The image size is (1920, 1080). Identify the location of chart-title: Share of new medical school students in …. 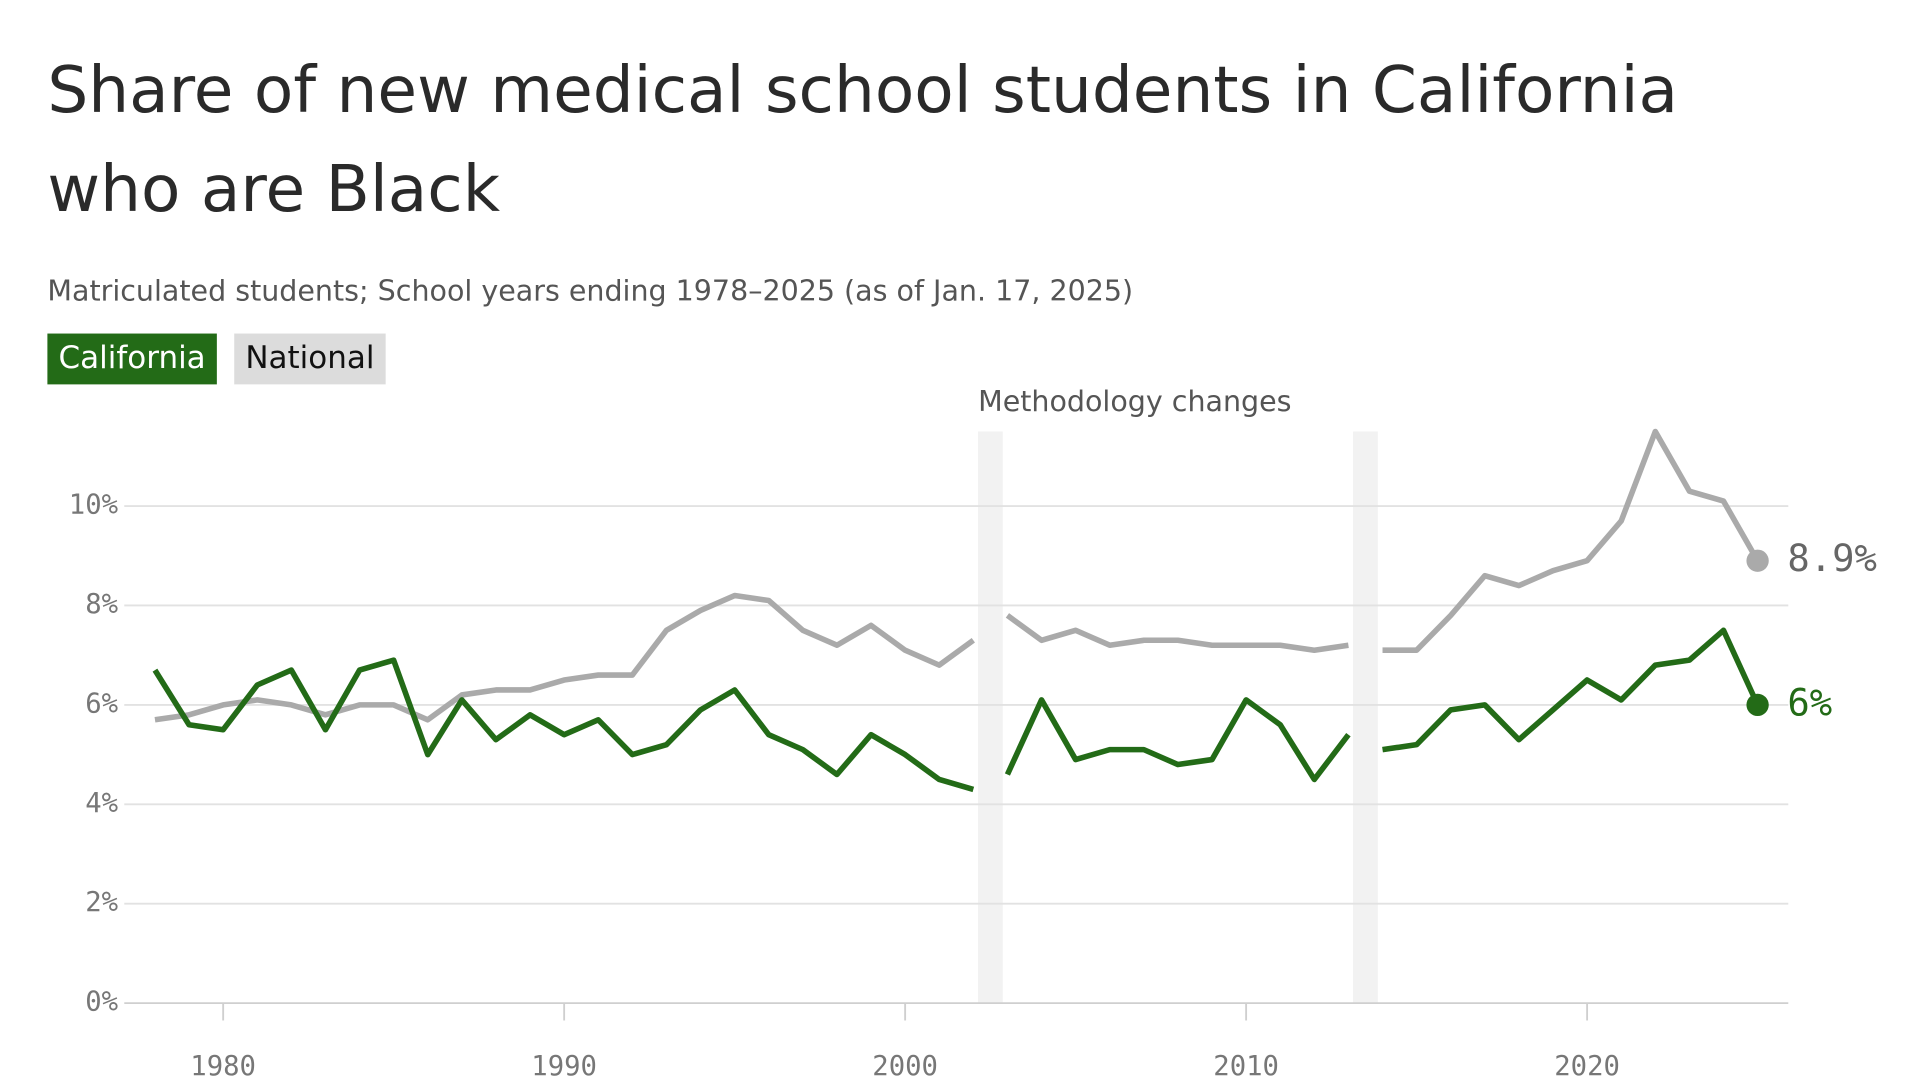
(862, 90).